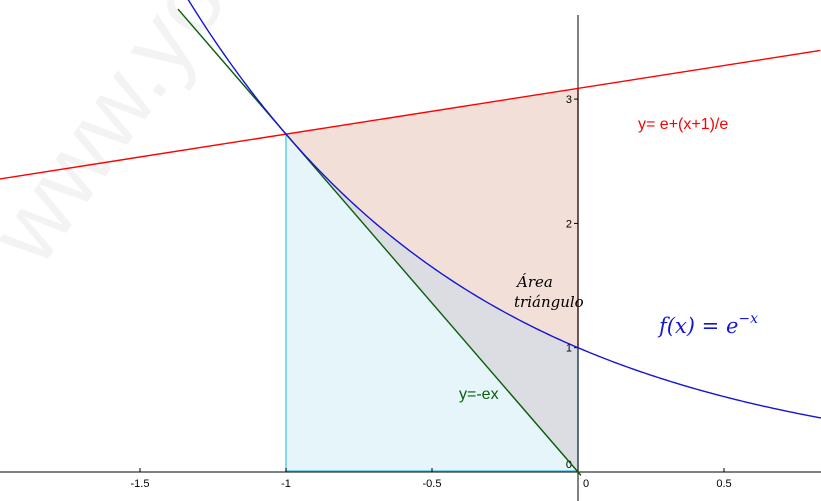 This screenshot has height=501, width=821. Describe the element at coordinates (748, 319) in the screenshot. I see `function-label-exponent: −x` at that location.